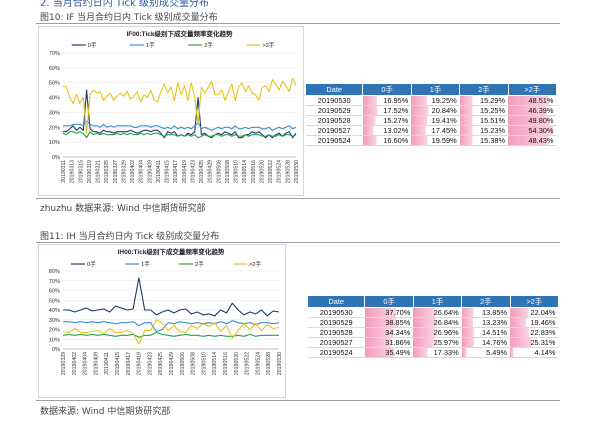 This screenshot has height=424, width=595. Describe the element at coordinates (185, 171) in the screenshot. I see `x-tick-label: 20190419` at that location.